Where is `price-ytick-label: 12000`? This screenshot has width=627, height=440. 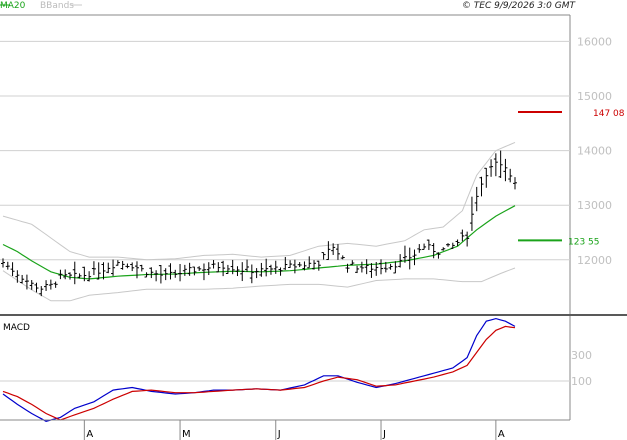 price-ytick-label: 12000 is located at coordinates (594, 260).